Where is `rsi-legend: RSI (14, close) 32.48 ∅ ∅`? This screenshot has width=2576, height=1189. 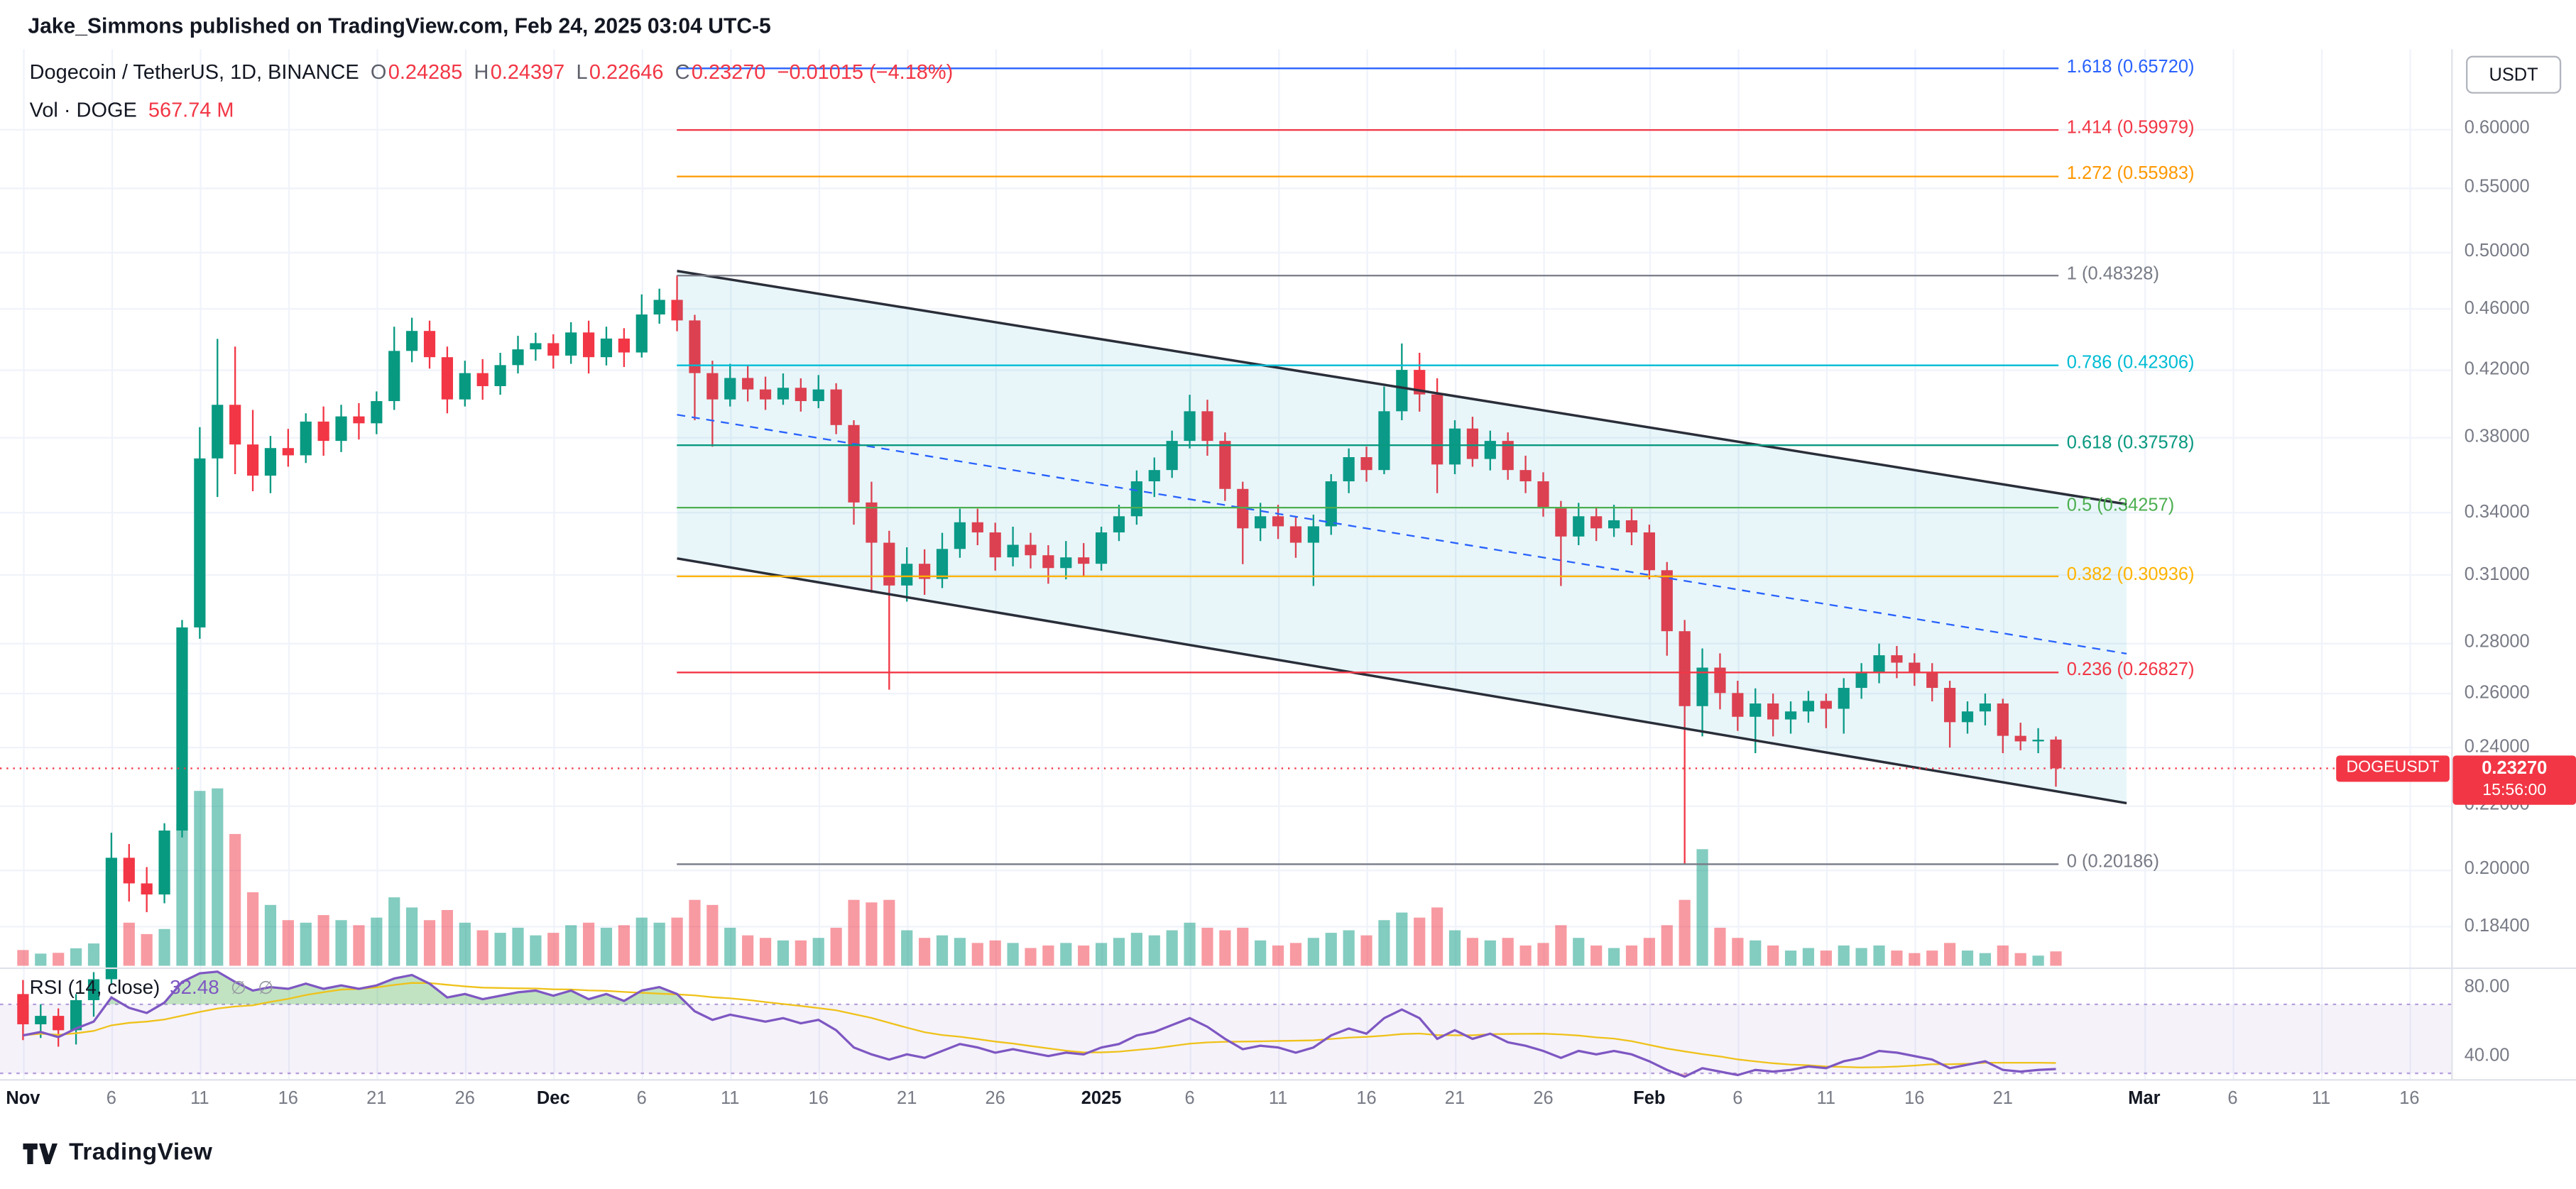 rsi-legend: RSI (14, close) 32.48 ∅ ∅ is located at coordinates (152, 987).